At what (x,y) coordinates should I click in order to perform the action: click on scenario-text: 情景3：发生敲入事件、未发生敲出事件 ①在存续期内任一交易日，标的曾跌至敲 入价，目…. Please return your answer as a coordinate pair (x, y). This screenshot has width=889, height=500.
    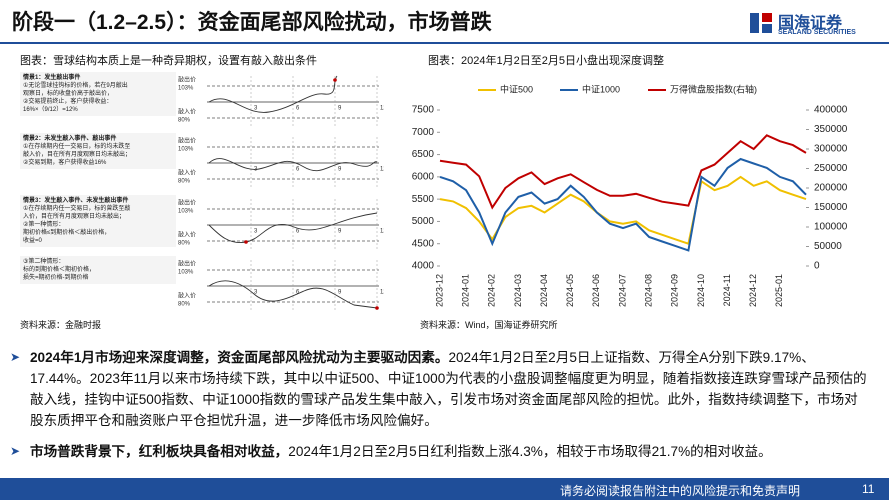
    Looking at the image, I should click on (98, 221).